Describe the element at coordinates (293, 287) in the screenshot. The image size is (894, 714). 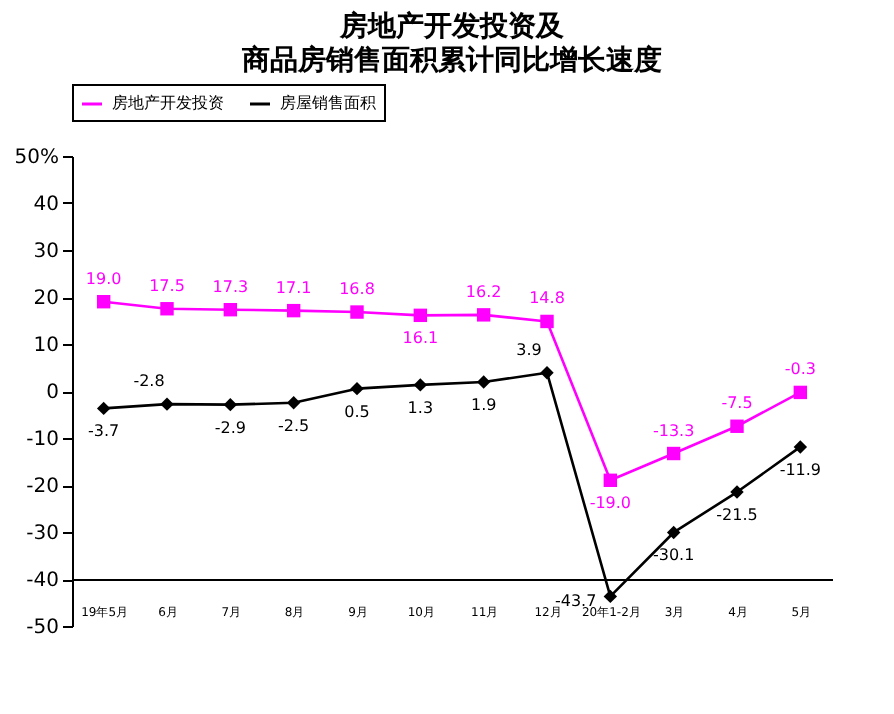
I see `data-label: 17.1` at that location.